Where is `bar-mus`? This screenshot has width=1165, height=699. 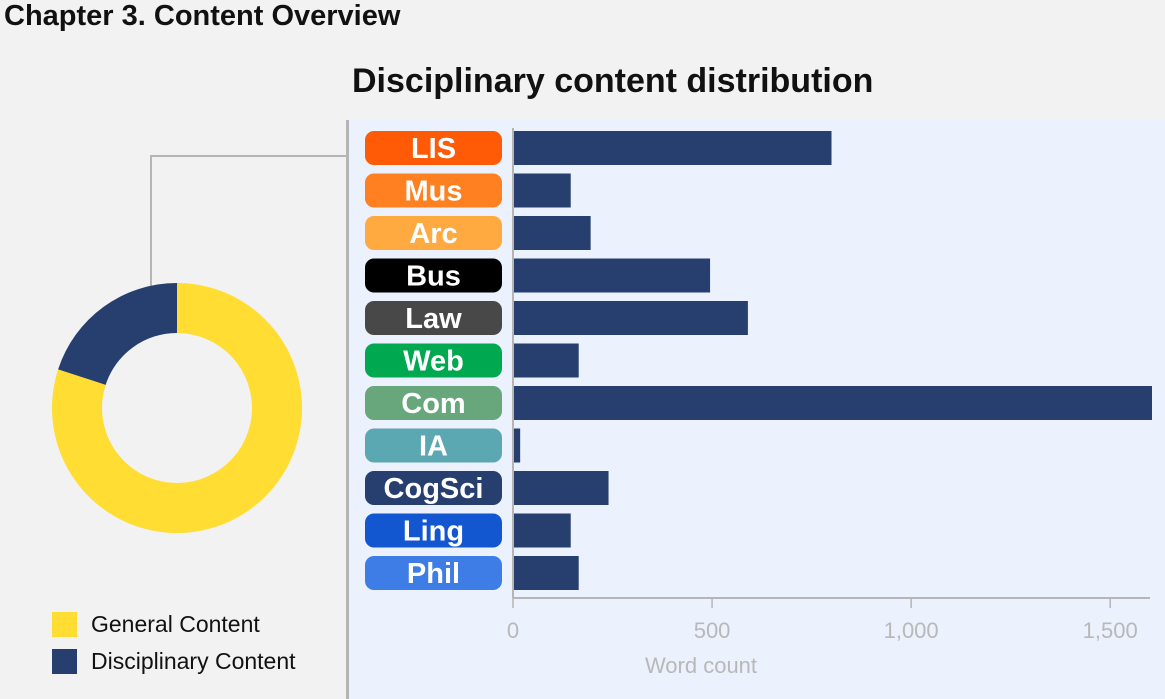 bar-mus is located at coordinates (542, 190).